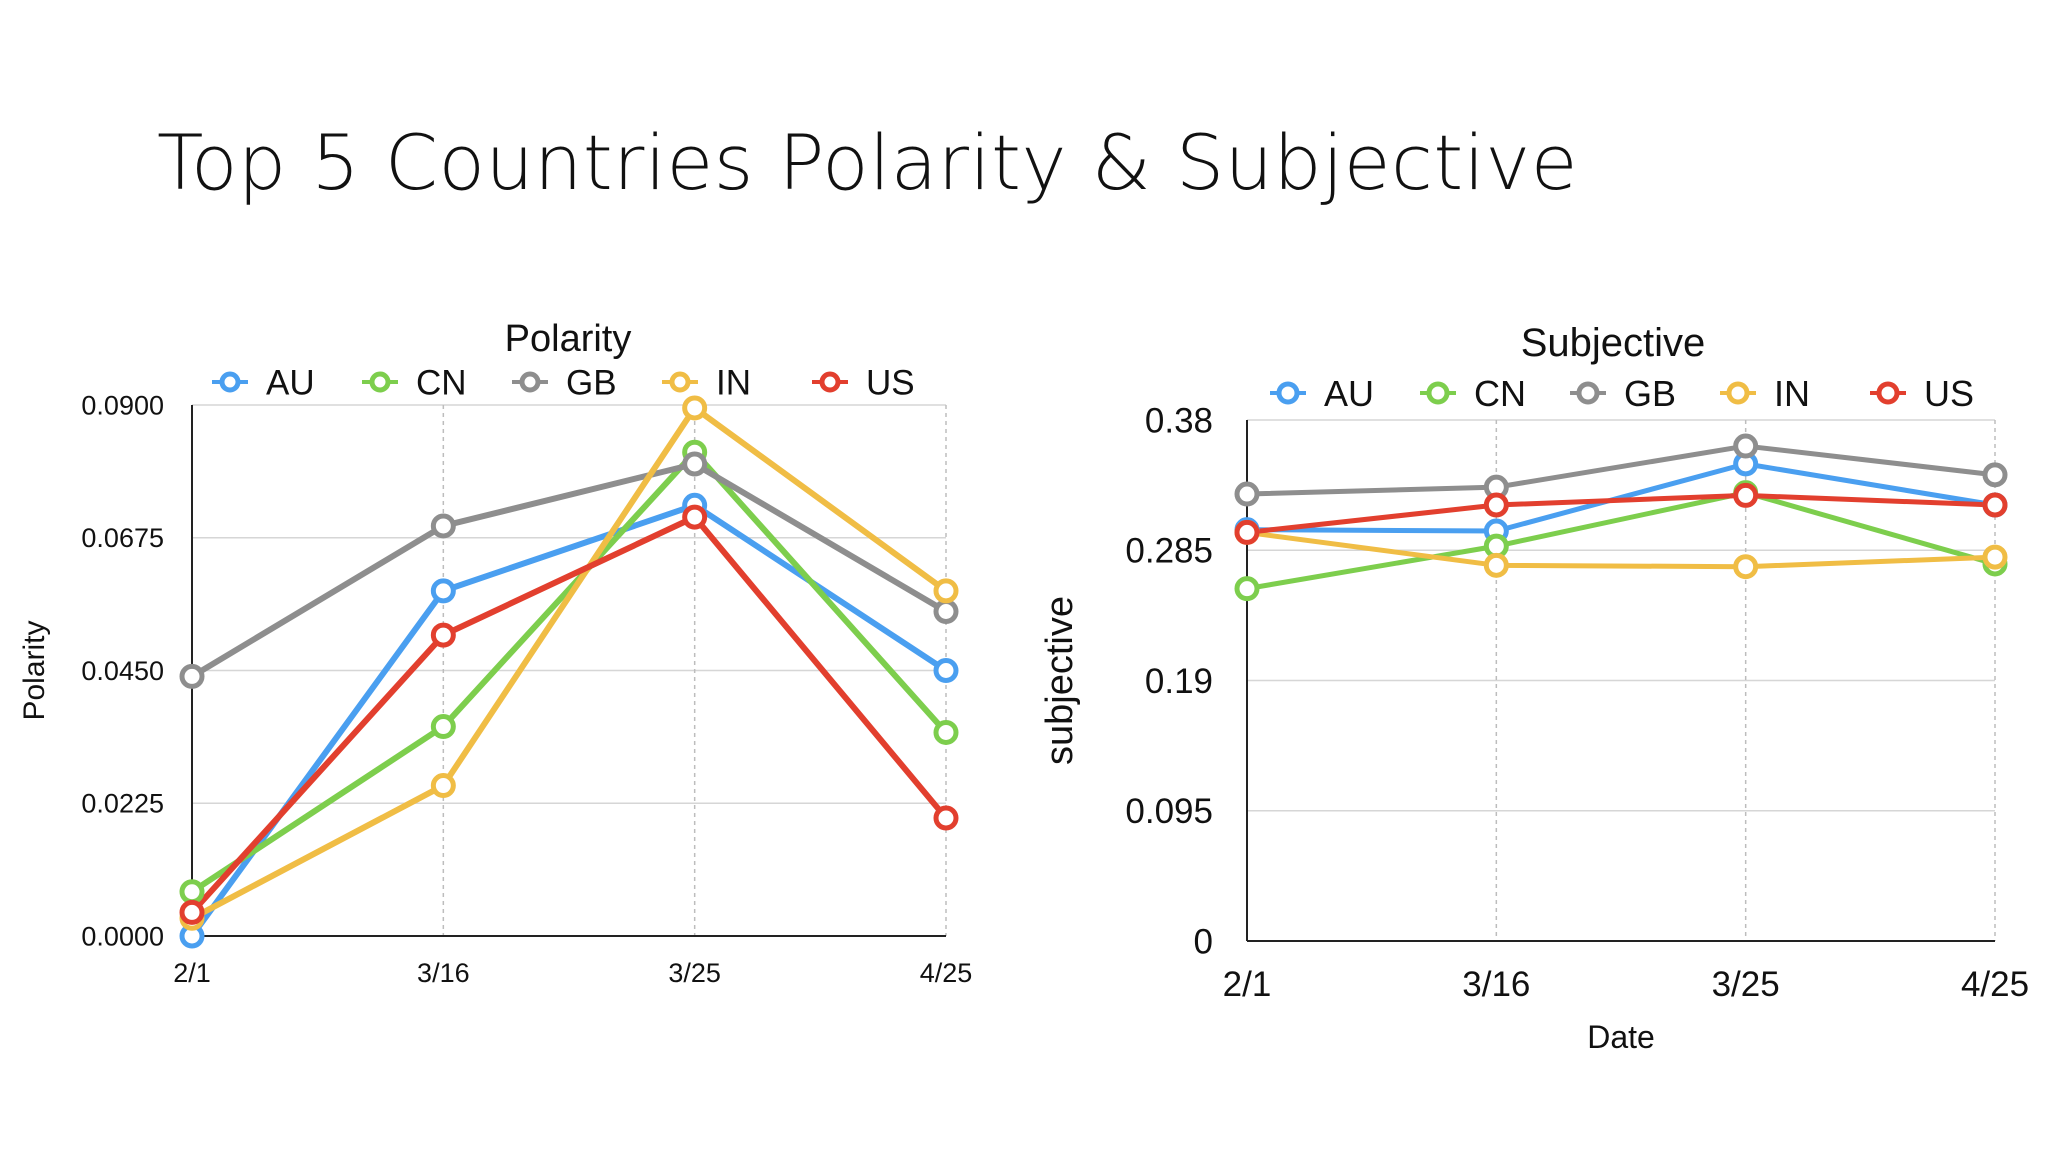  What do you see at coordinates (122, 405) in the screenshot?
I see `y-tick-label: 0.0900` at bounding box center [122, 405].